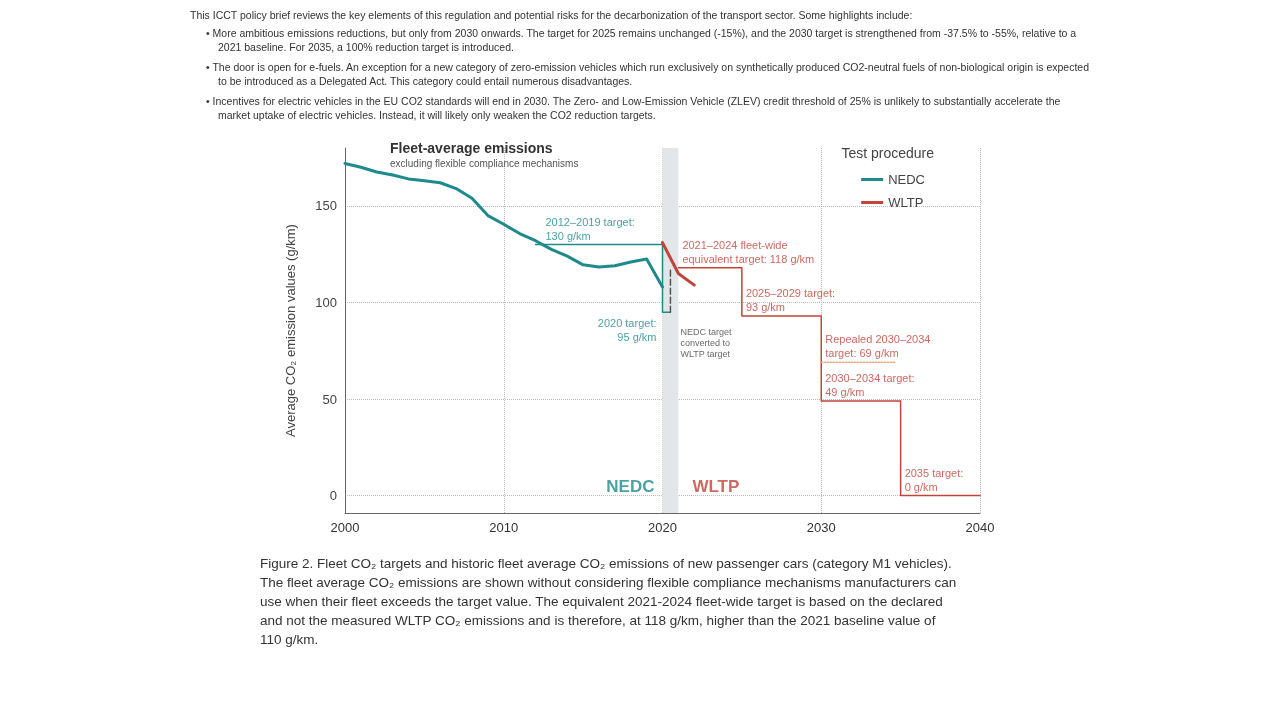 The image size is (1280, 720). What do you see at coordinates (748, 251) in the screenshot?
I see `annotation: 2021–2024 fleet-wide equivalent target: 118 g/km` at bounding box center [748, 251].